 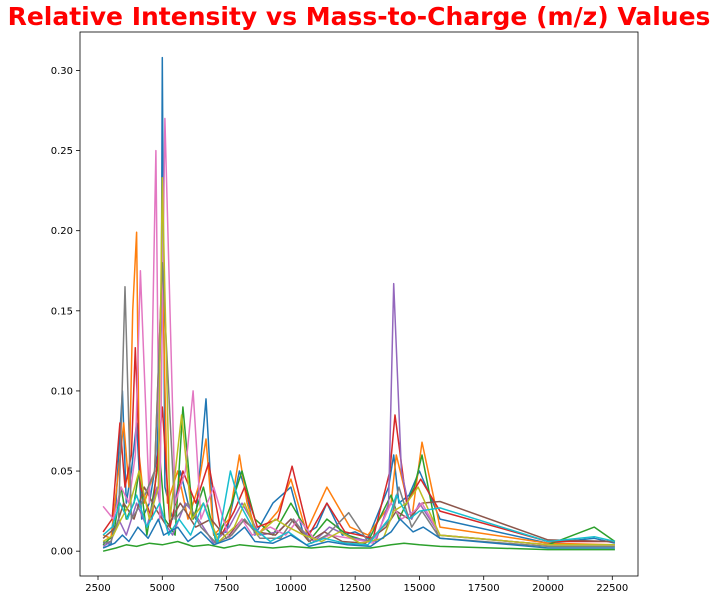 I want to click on x-tick-label: 5000, so click(x=162, y=588).